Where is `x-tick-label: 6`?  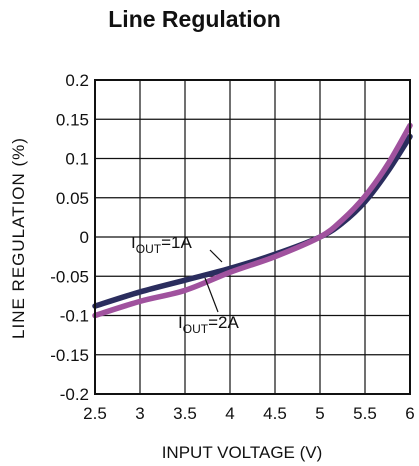
x-tick-label: 6 is located at coordinates (409, 413).